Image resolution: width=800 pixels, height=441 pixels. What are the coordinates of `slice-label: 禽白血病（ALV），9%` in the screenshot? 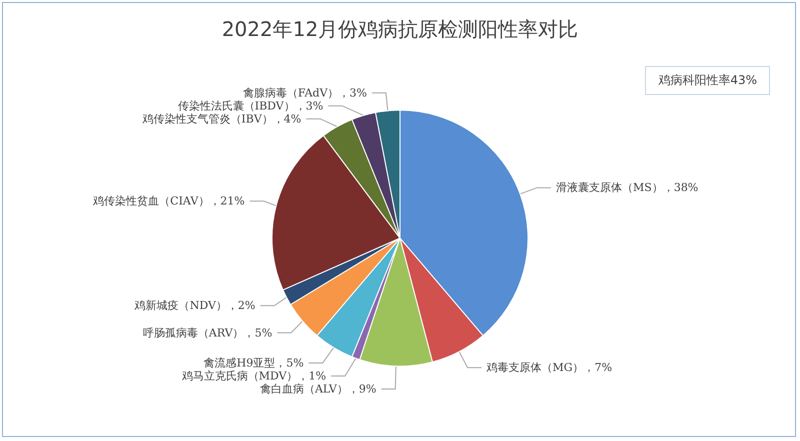 It's located at (318, 389).